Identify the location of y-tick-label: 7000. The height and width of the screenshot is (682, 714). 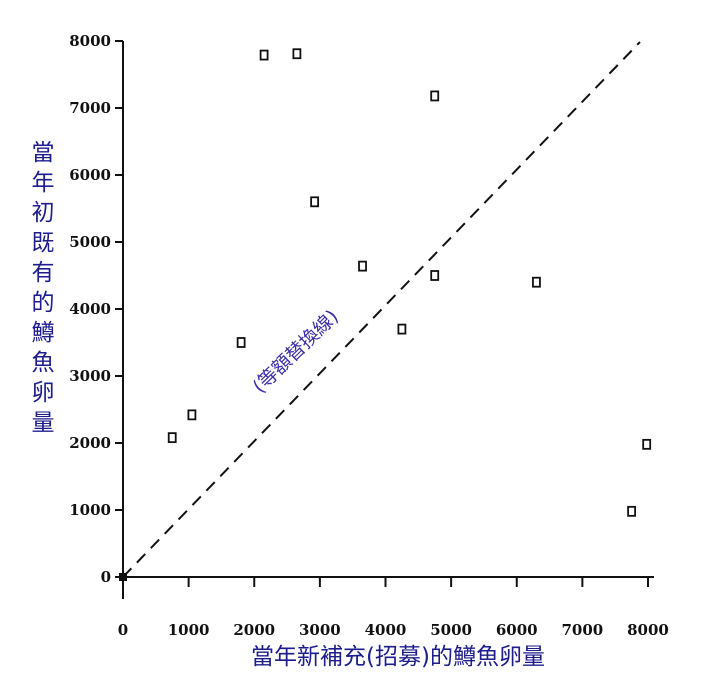
(90, 108).